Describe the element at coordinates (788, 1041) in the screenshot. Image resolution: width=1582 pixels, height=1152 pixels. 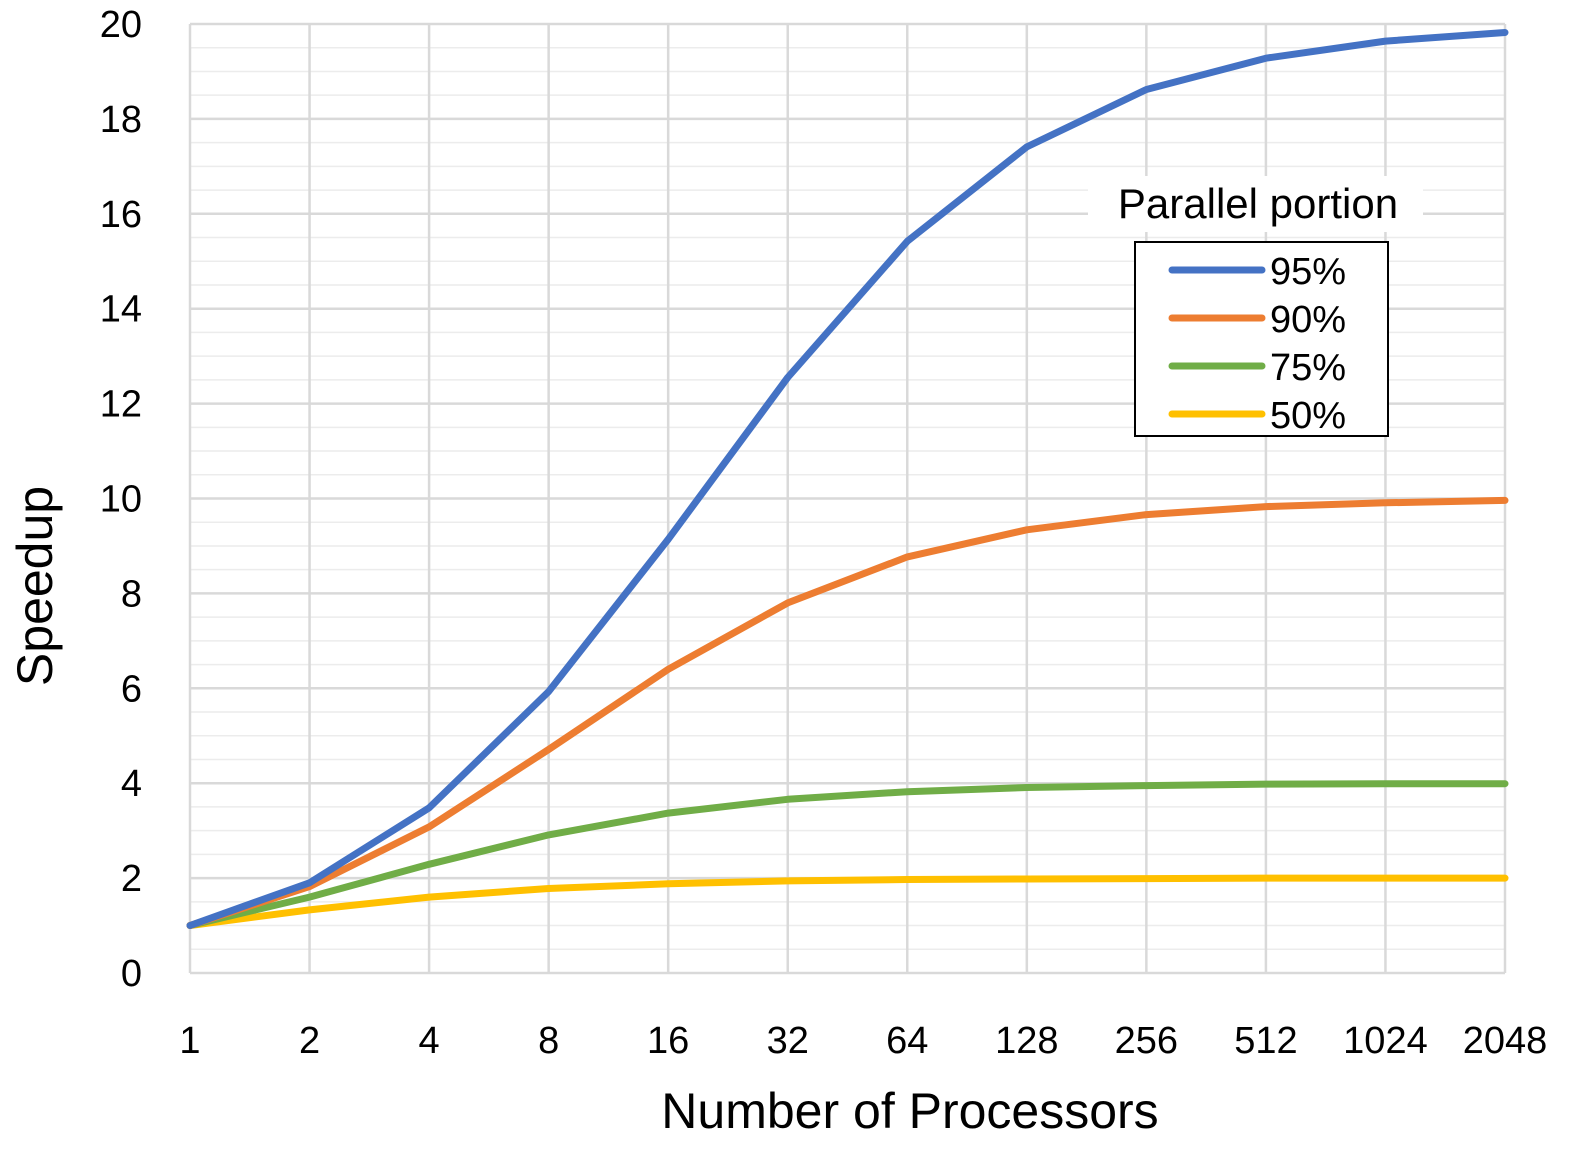
I see `x-tick-label: 32` at that location.